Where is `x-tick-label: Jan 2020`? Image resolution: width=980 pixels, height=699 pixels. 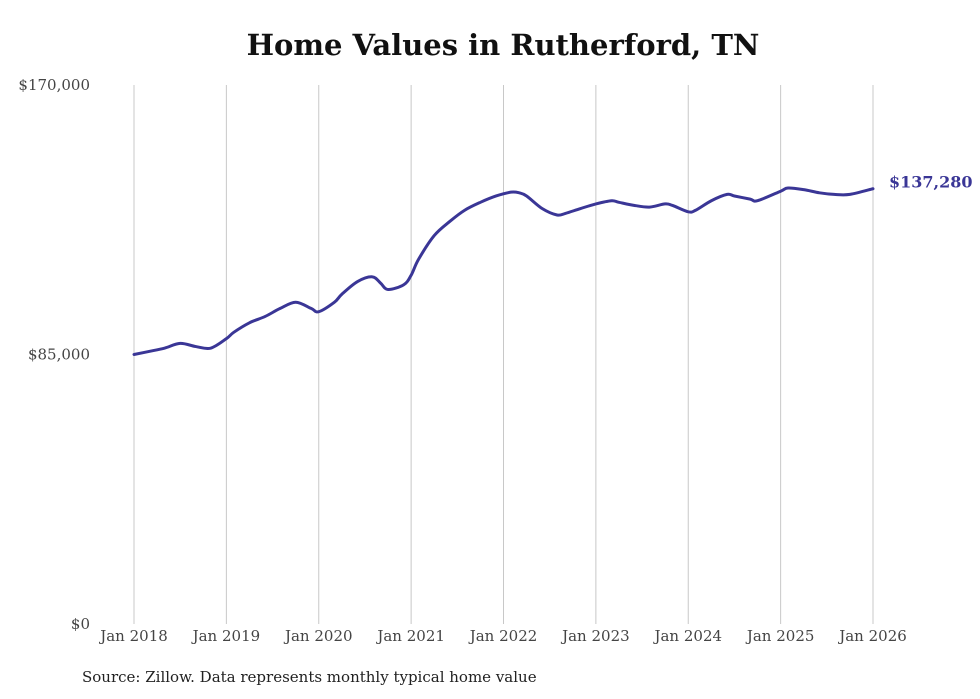
x-tick-label: Jan 2020 is located at coordinates (318, 636).